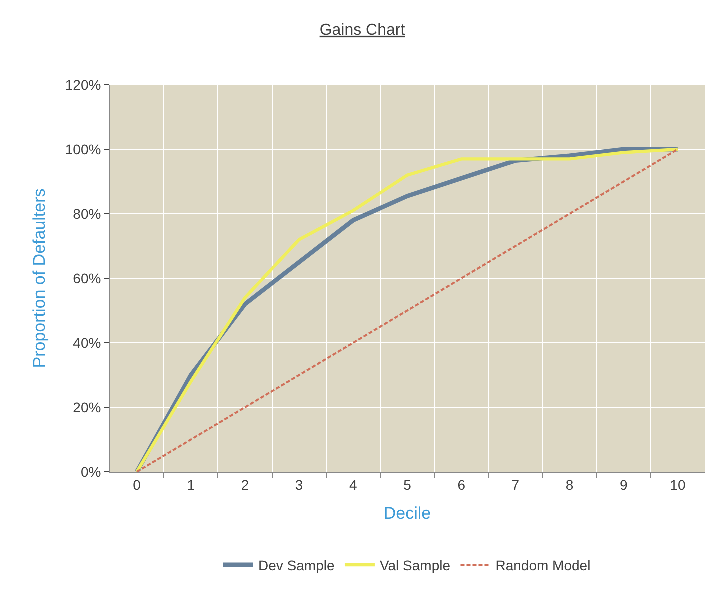 The height and width of the screenshot is (594, 725). I want to click on x-tick-label: 5, so click(408, 484).